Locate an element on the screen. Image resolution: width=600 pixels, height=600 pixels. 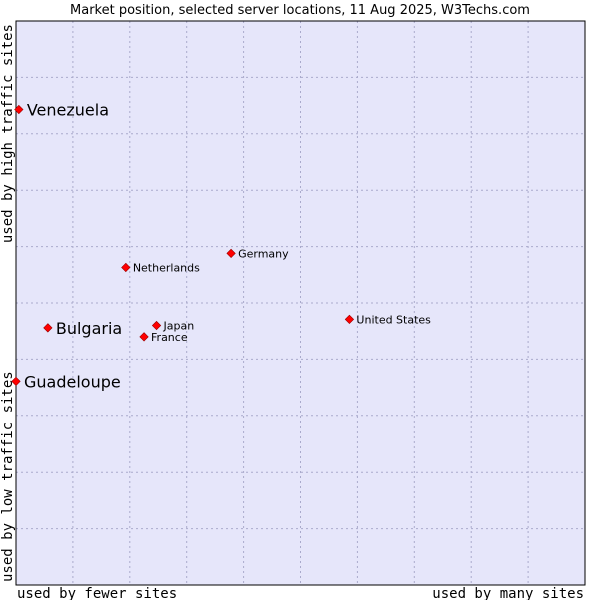
data-point-venezuela: Venezuela is located at coordinates (61, 110).